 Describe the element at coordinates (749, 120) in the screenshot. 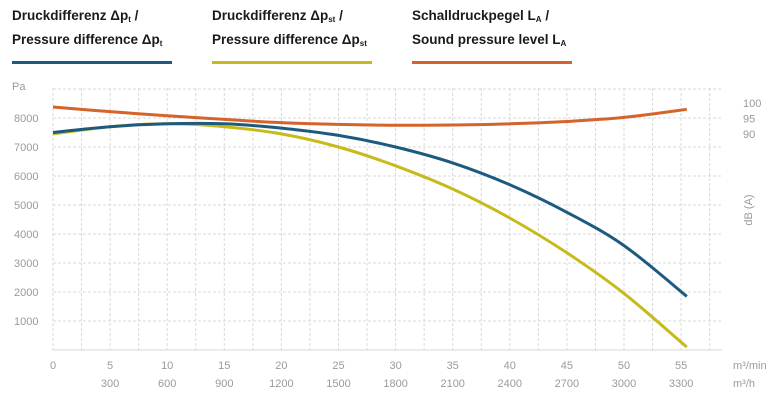

I see `db-tick-label: 95` at that location.